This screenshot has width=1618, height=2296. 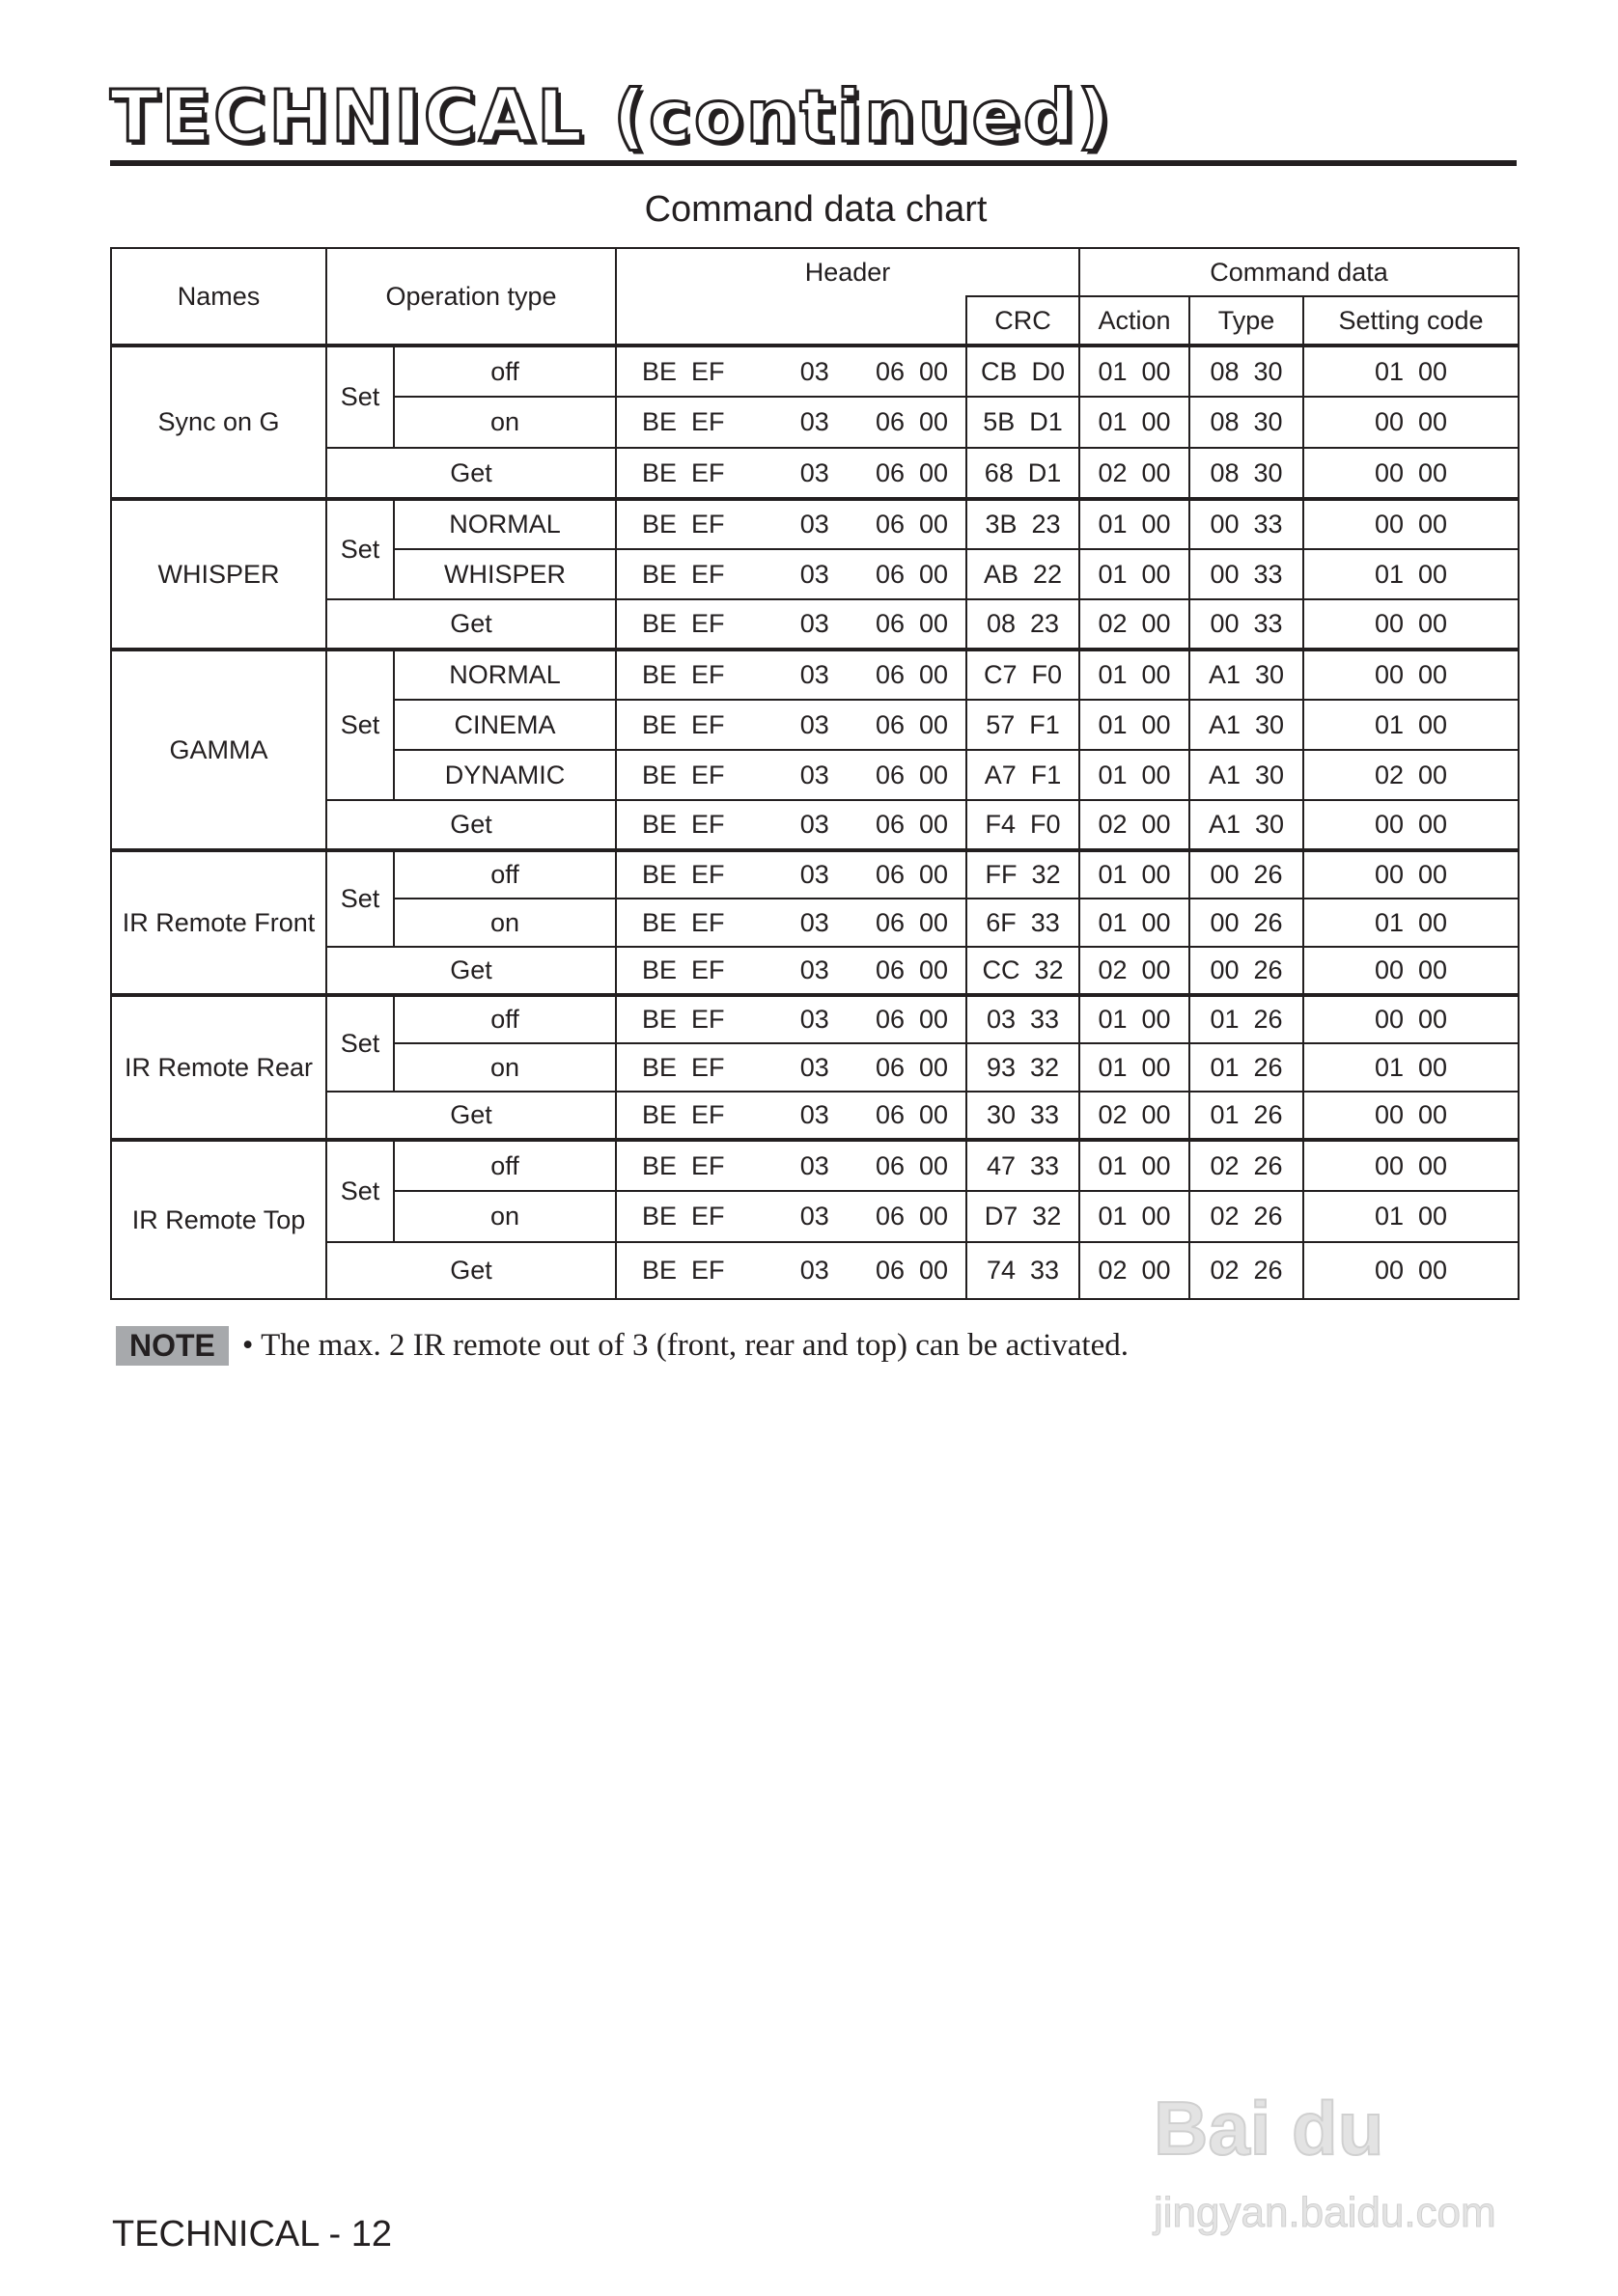 What do you see at coordinates (1023, 473) in the screenshot?
I see `crc-value: 68 D1` at bounding box center [1023, 473].